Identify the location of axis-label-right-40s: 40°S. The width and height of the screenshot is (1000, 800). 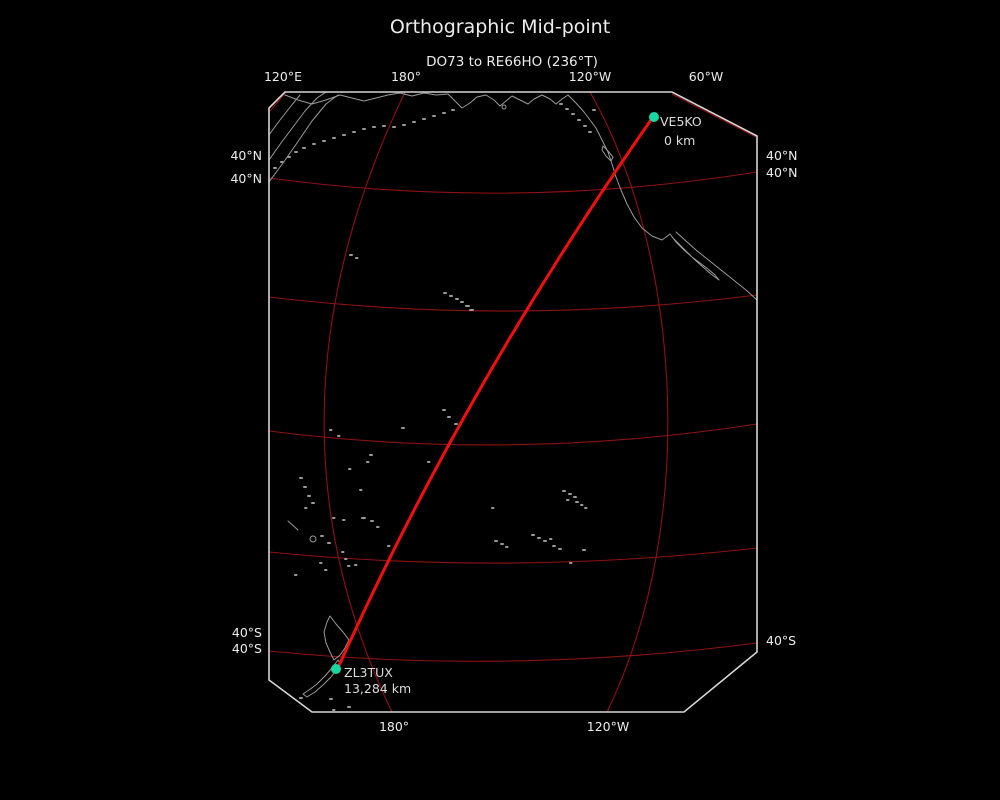
(781, 640).